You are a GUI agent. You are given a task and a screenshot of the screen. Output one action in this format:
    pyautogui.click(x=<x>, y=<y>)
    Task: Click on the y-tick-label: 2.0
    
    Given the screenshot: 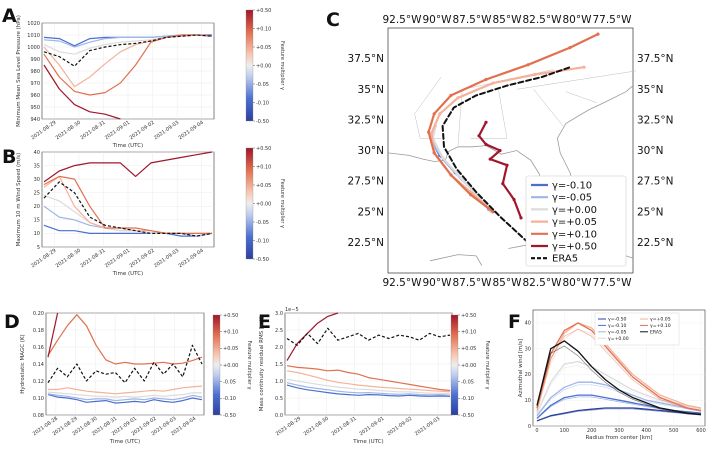 What is the action you would take?
    pyautogui.click(x=279, y=348)
    